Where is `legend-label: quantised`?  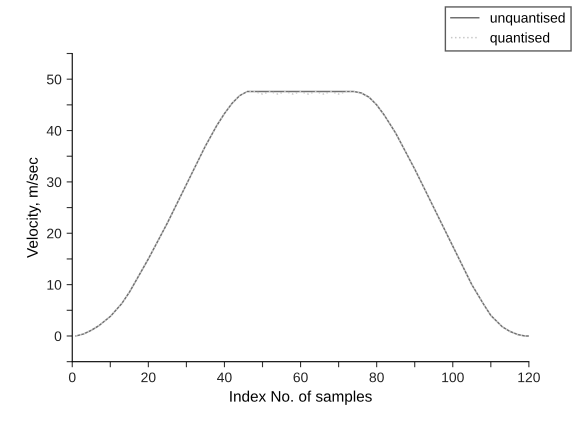
legend-label: quantised is located at coordinates (520, 39).